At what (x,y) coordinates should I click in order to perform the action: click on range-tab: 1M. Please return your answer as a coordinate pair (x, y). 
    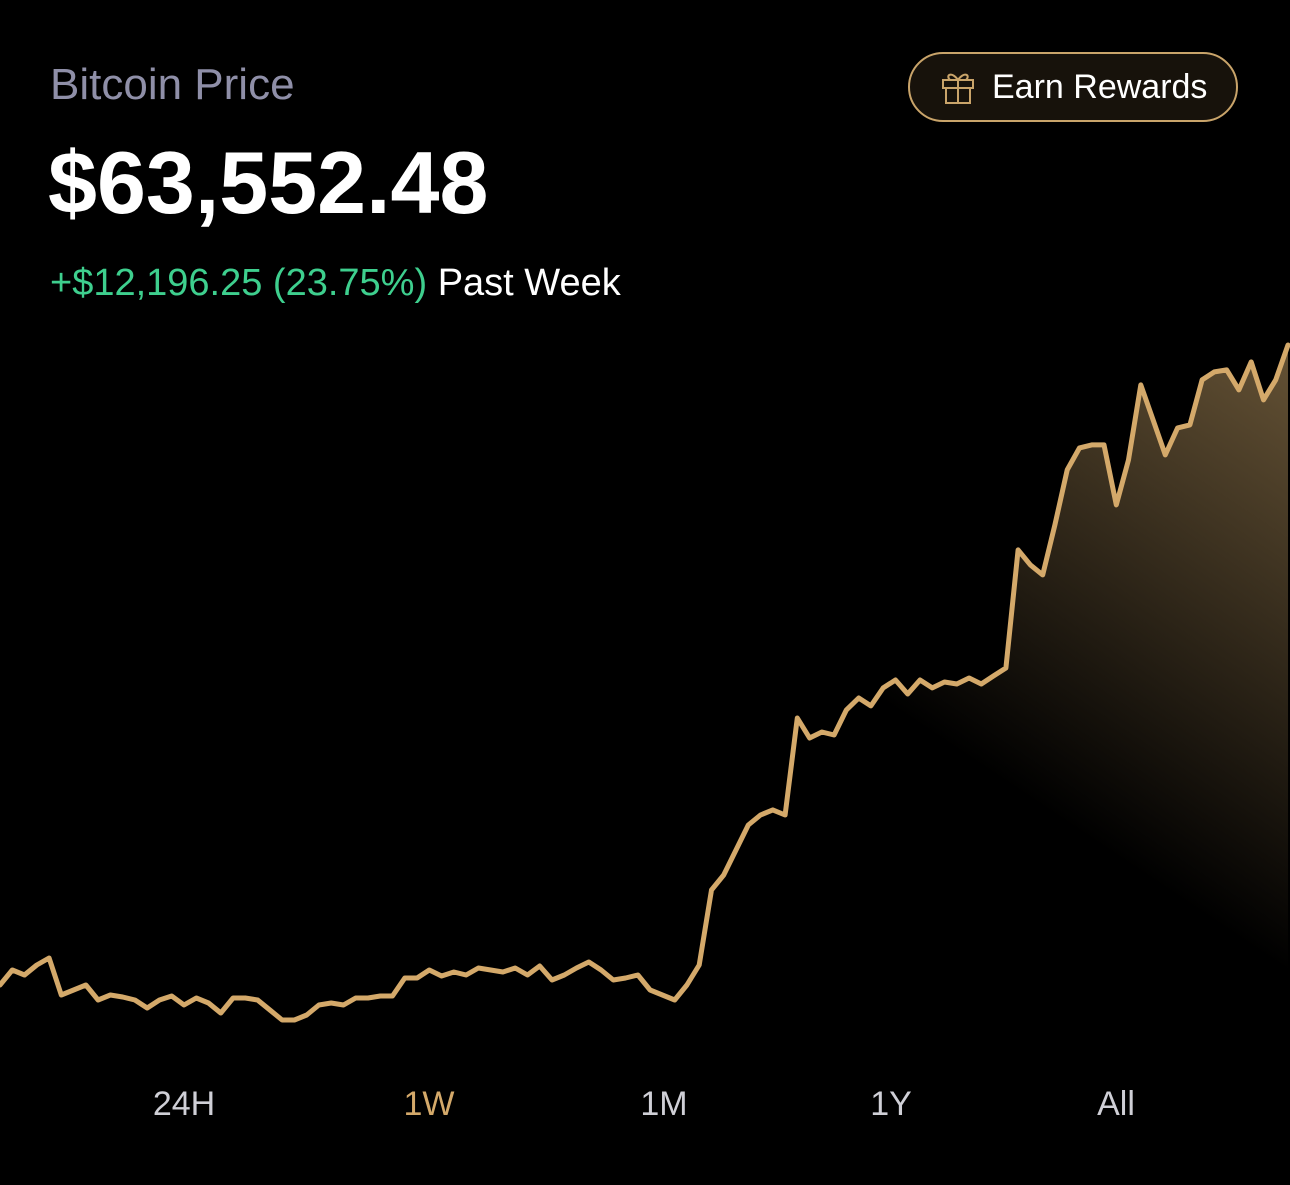
    Looking at the image, I should click on (663, 1104).